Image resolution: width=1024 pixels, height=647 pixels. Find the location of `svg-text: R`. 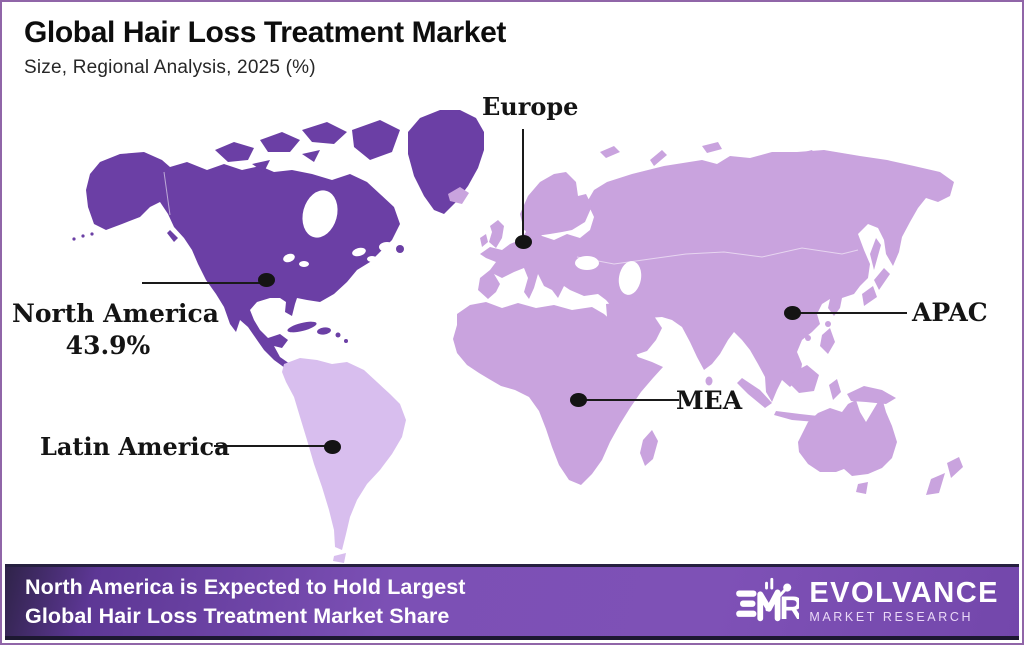

svg-text: R is located at coordinates (789, 606).